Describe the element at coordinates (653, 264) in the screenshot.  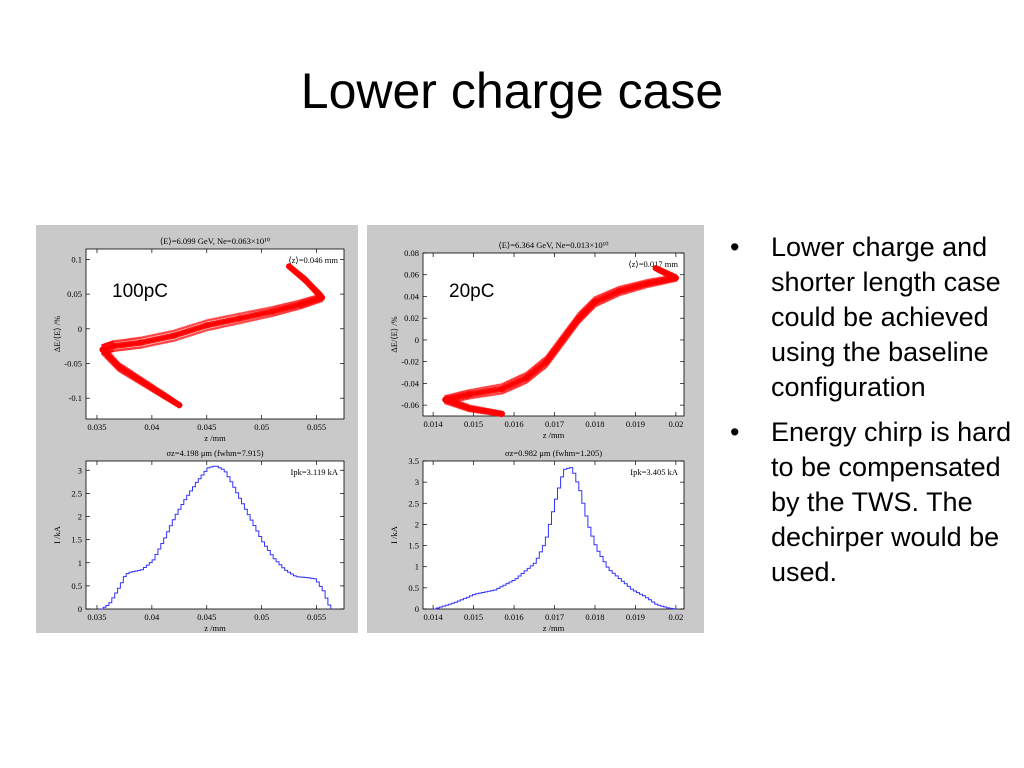
I see `plot-note: ⟨z⟩=0.017 mm` at that location.